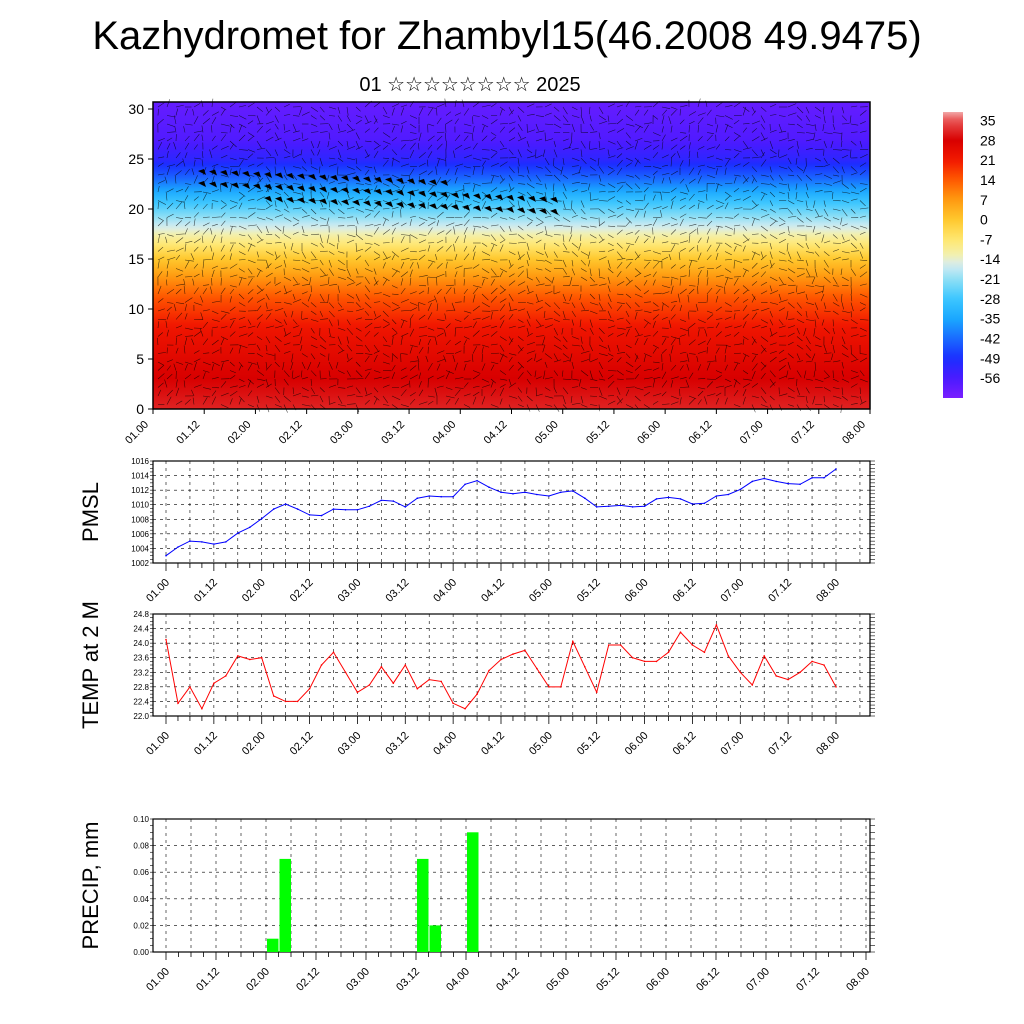 This screenshot has height=1024, width=1024. What do you see at coordinates (589, 744) in the screenshot?
I see `x-tick-label: 05.12` at bounding box center [589, 744].